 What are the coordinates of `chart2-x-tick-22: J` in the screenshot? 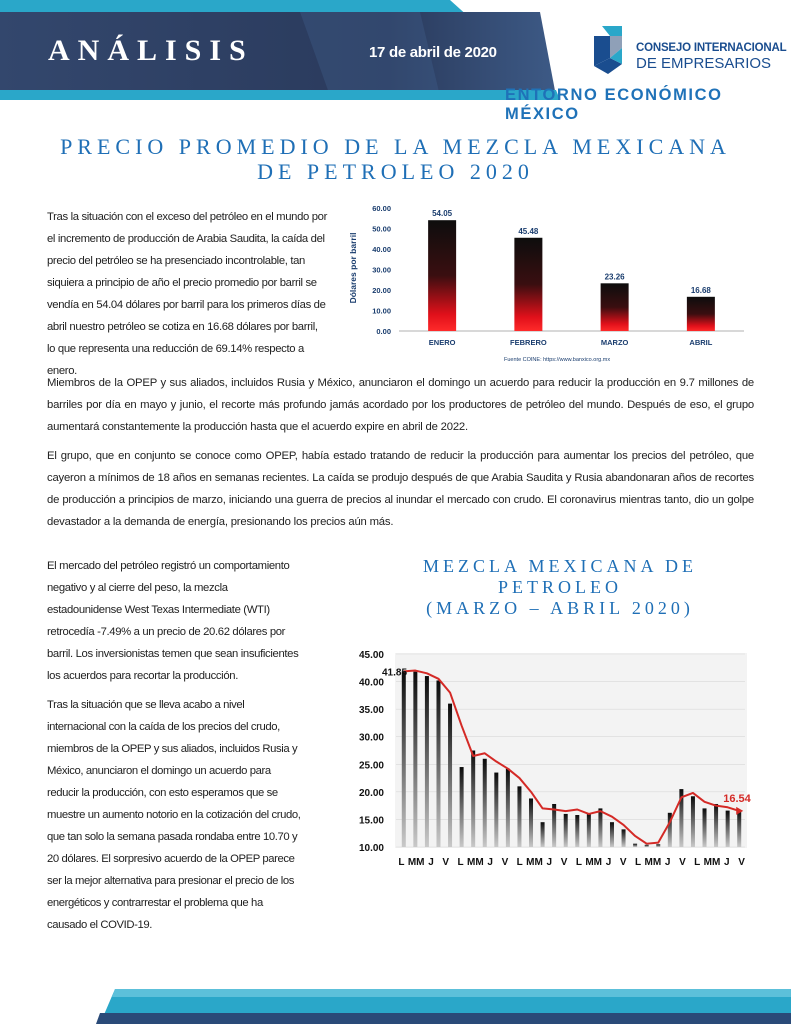 It's located at (727, 862).